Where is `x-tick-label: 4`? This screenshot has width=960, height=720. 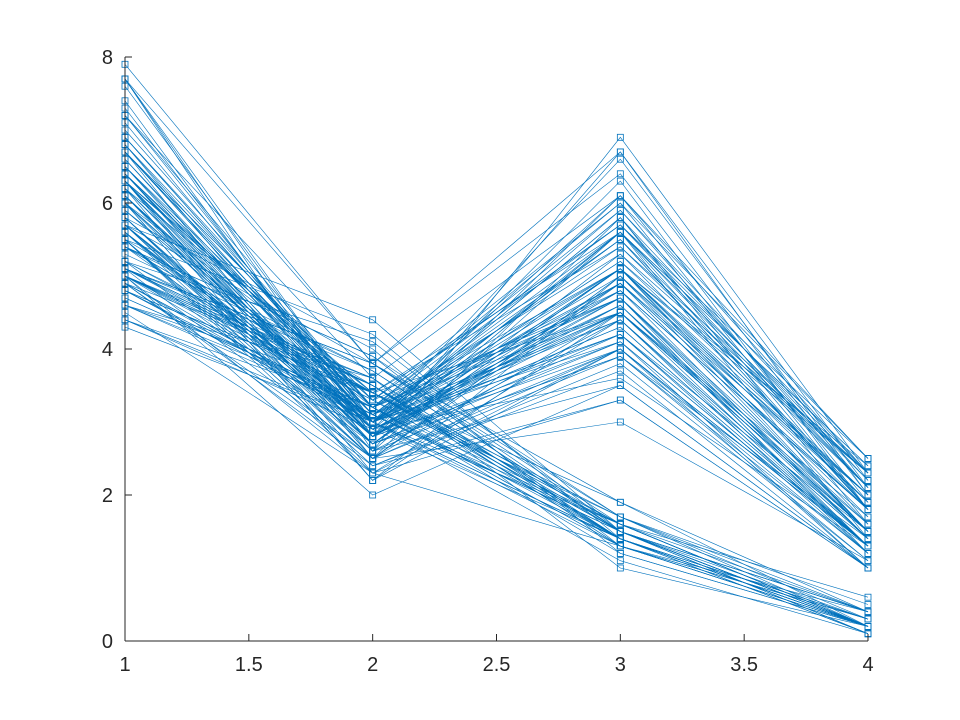 x-tick-label: 4 is located at coordinates (867, 665).